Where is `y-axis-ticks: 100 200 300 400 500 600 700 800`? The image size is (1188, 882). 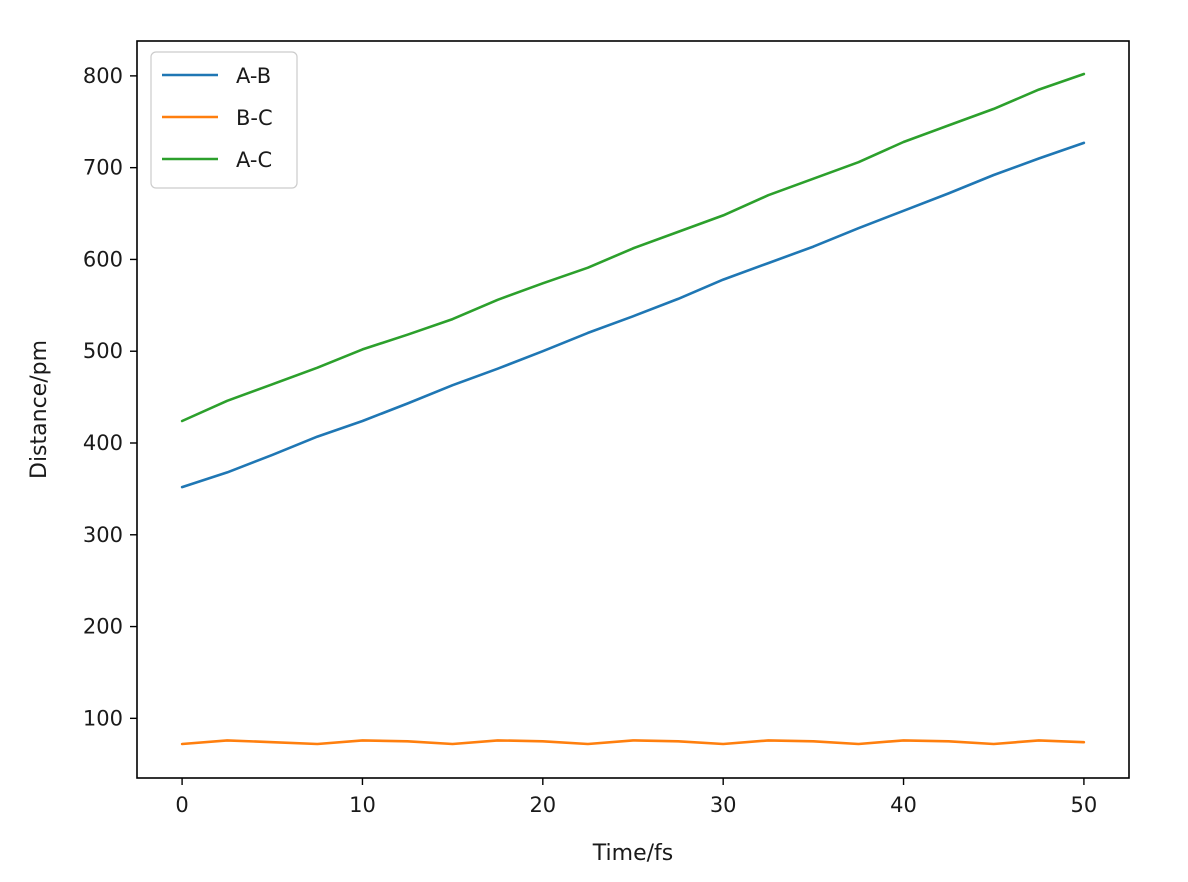
y-axis-ticks: 100 200 300 400 500 600 700 800 is located at coordinates (110, 397).